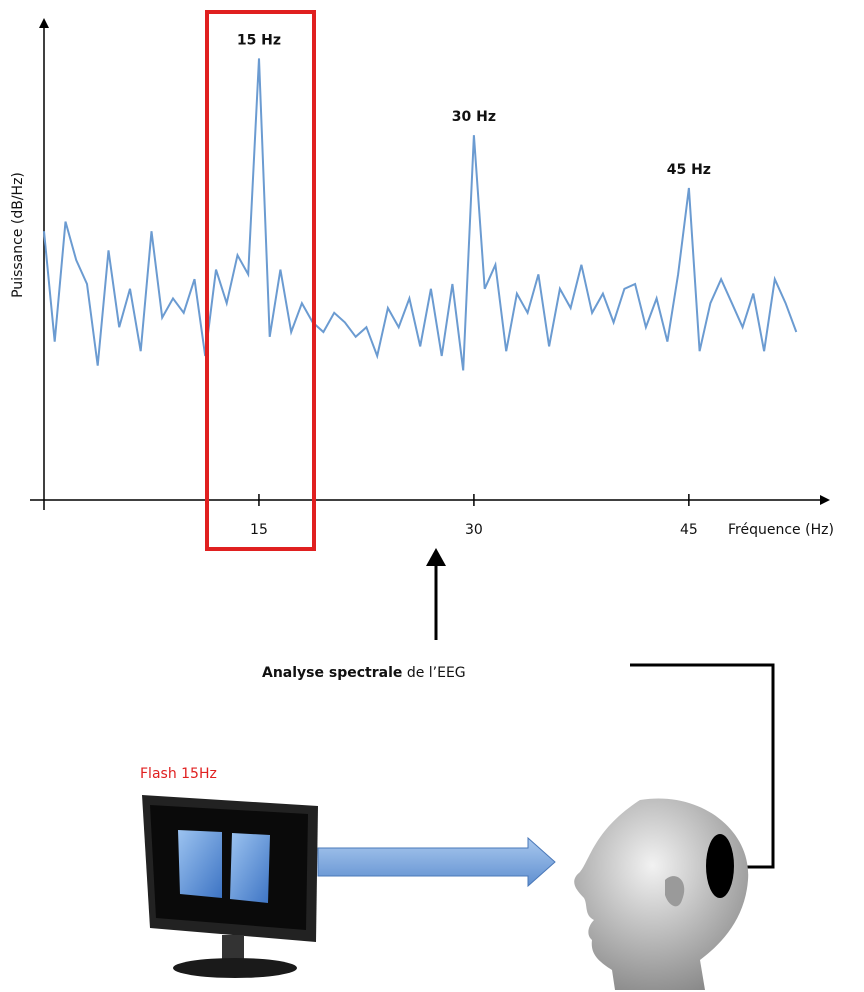 Image resolution: width=864 pixels, height=992 pixels. I want to click on peak-annotation: 15 Hz, so click(259, 40).